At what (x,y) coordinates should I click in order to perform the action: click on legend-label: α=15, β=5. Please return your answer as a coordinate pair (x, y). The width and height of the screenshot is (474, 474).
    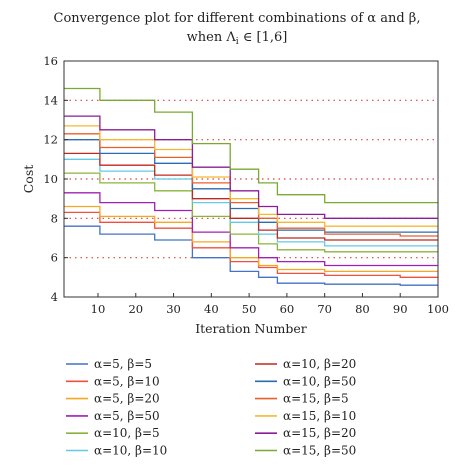
    Looking at the image, I should click on (316, 399).